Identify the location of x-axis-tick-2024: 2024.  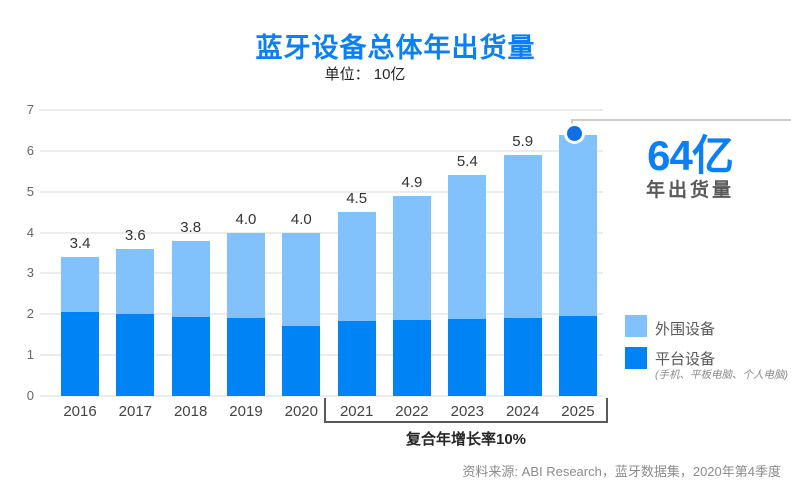
(522, 411).